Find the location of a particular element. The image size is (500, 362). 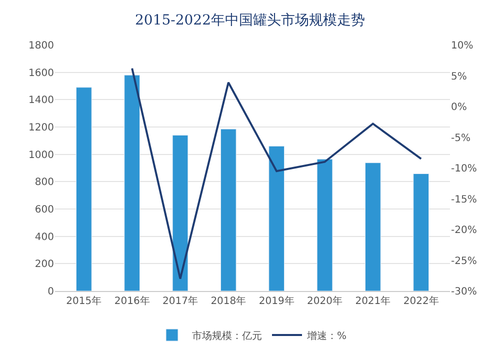

y2-tick-label: 0% is located at coordinates (459, 107).